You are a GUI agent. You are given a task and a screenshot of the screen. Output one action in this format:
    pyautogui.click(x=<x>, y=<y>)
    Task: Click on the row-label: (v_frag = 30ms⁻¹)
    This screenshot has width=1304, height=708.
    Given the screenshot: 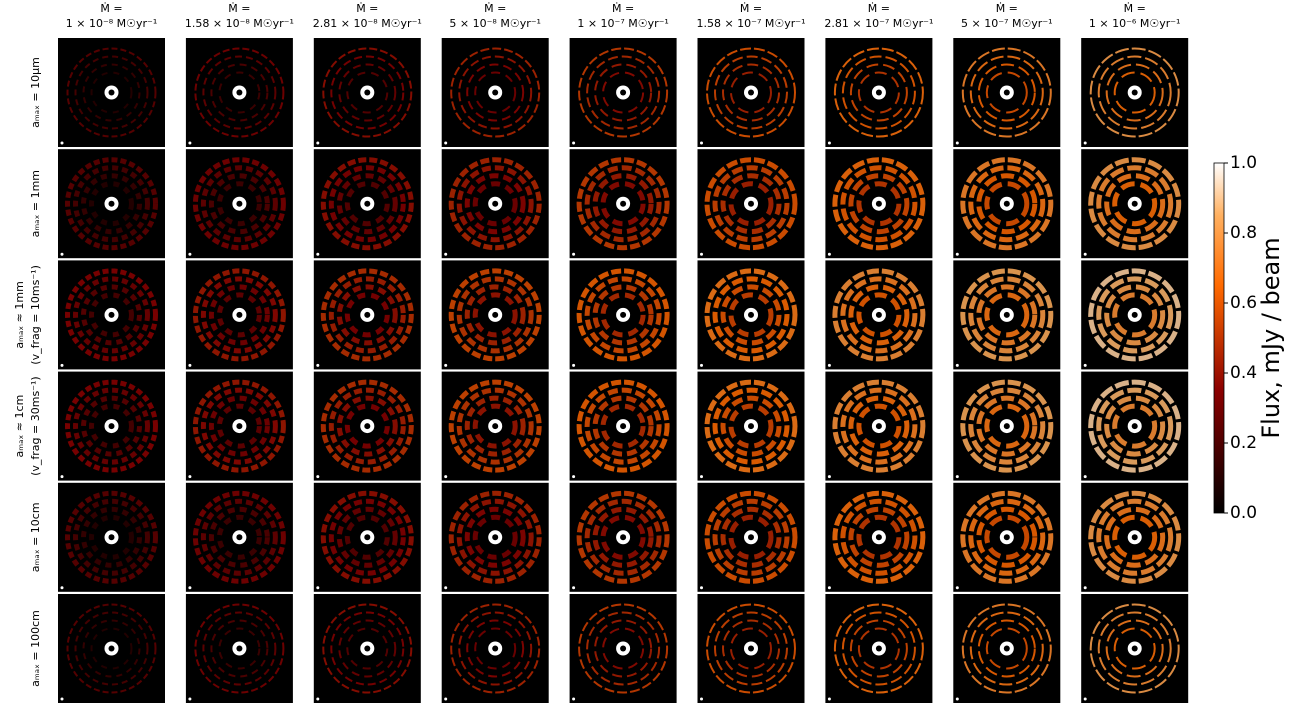 What is the action you would take?
    pyautogui.click(x=35, y=426)
    